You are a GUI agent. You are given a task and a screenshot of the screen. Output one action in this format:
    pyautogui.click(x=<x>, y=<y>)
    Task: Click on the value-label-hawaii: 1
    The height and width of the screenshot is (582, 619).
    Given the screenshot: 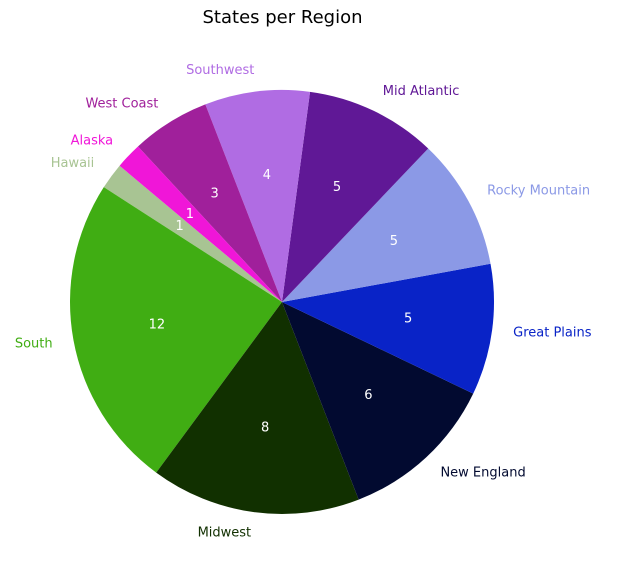 What is the action you would take?
    pyautogui.click(x=179, y=226)
    